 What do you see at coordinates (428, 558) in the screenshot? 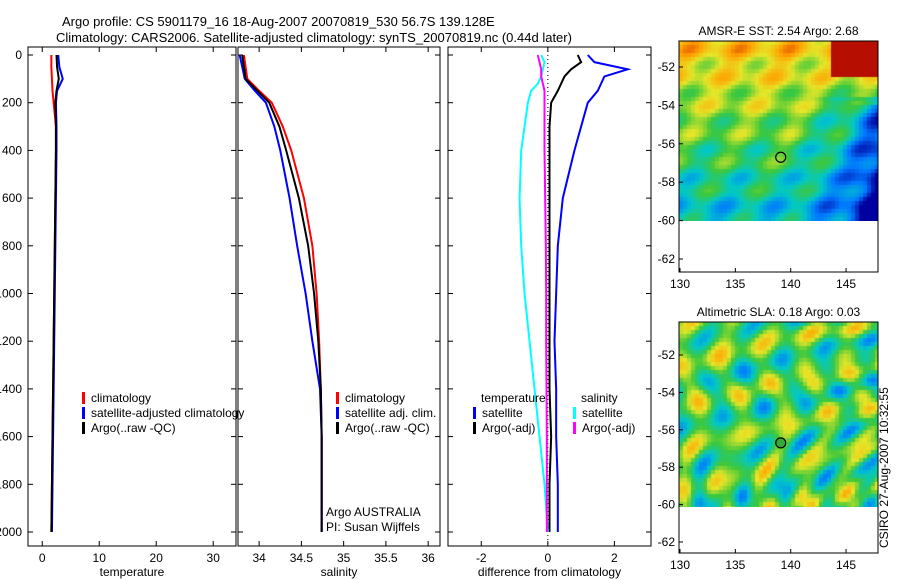
I see `x-tick-label: 36` at bounding box center [428, 558].